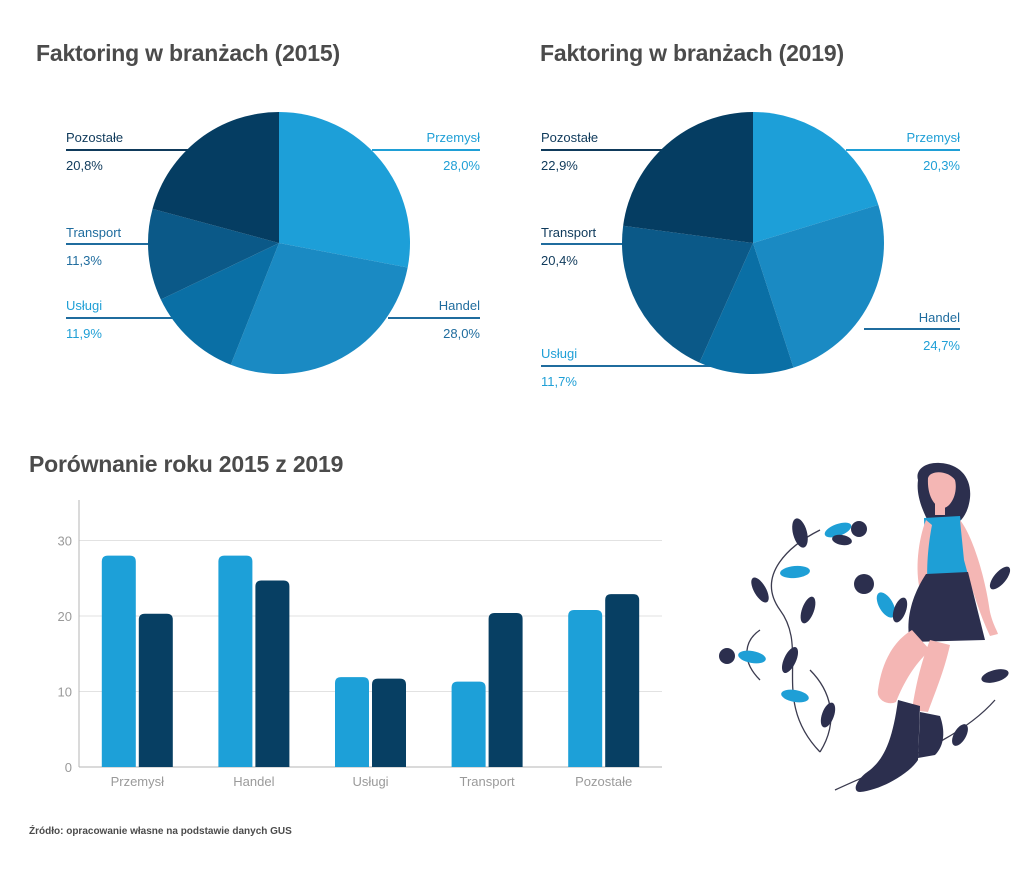 Image resolution: width=1024 pixels, height=883 pixels. What do you see at coordinates (188, 53) in the screenshot?
I see `pie-2015-title: Faktoring w branżach (2015)` at bounding box center [188, 53].